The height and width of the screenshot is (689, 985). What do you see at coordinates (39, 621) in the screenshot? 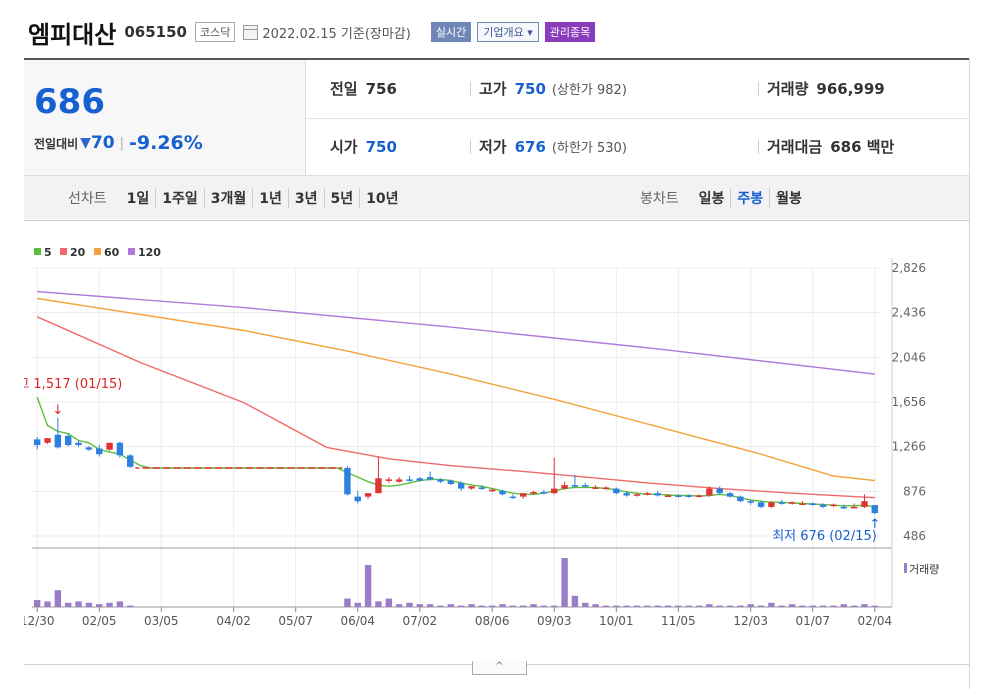
I see `x-tick-label: 12/30` at bounding box center [39, 621].